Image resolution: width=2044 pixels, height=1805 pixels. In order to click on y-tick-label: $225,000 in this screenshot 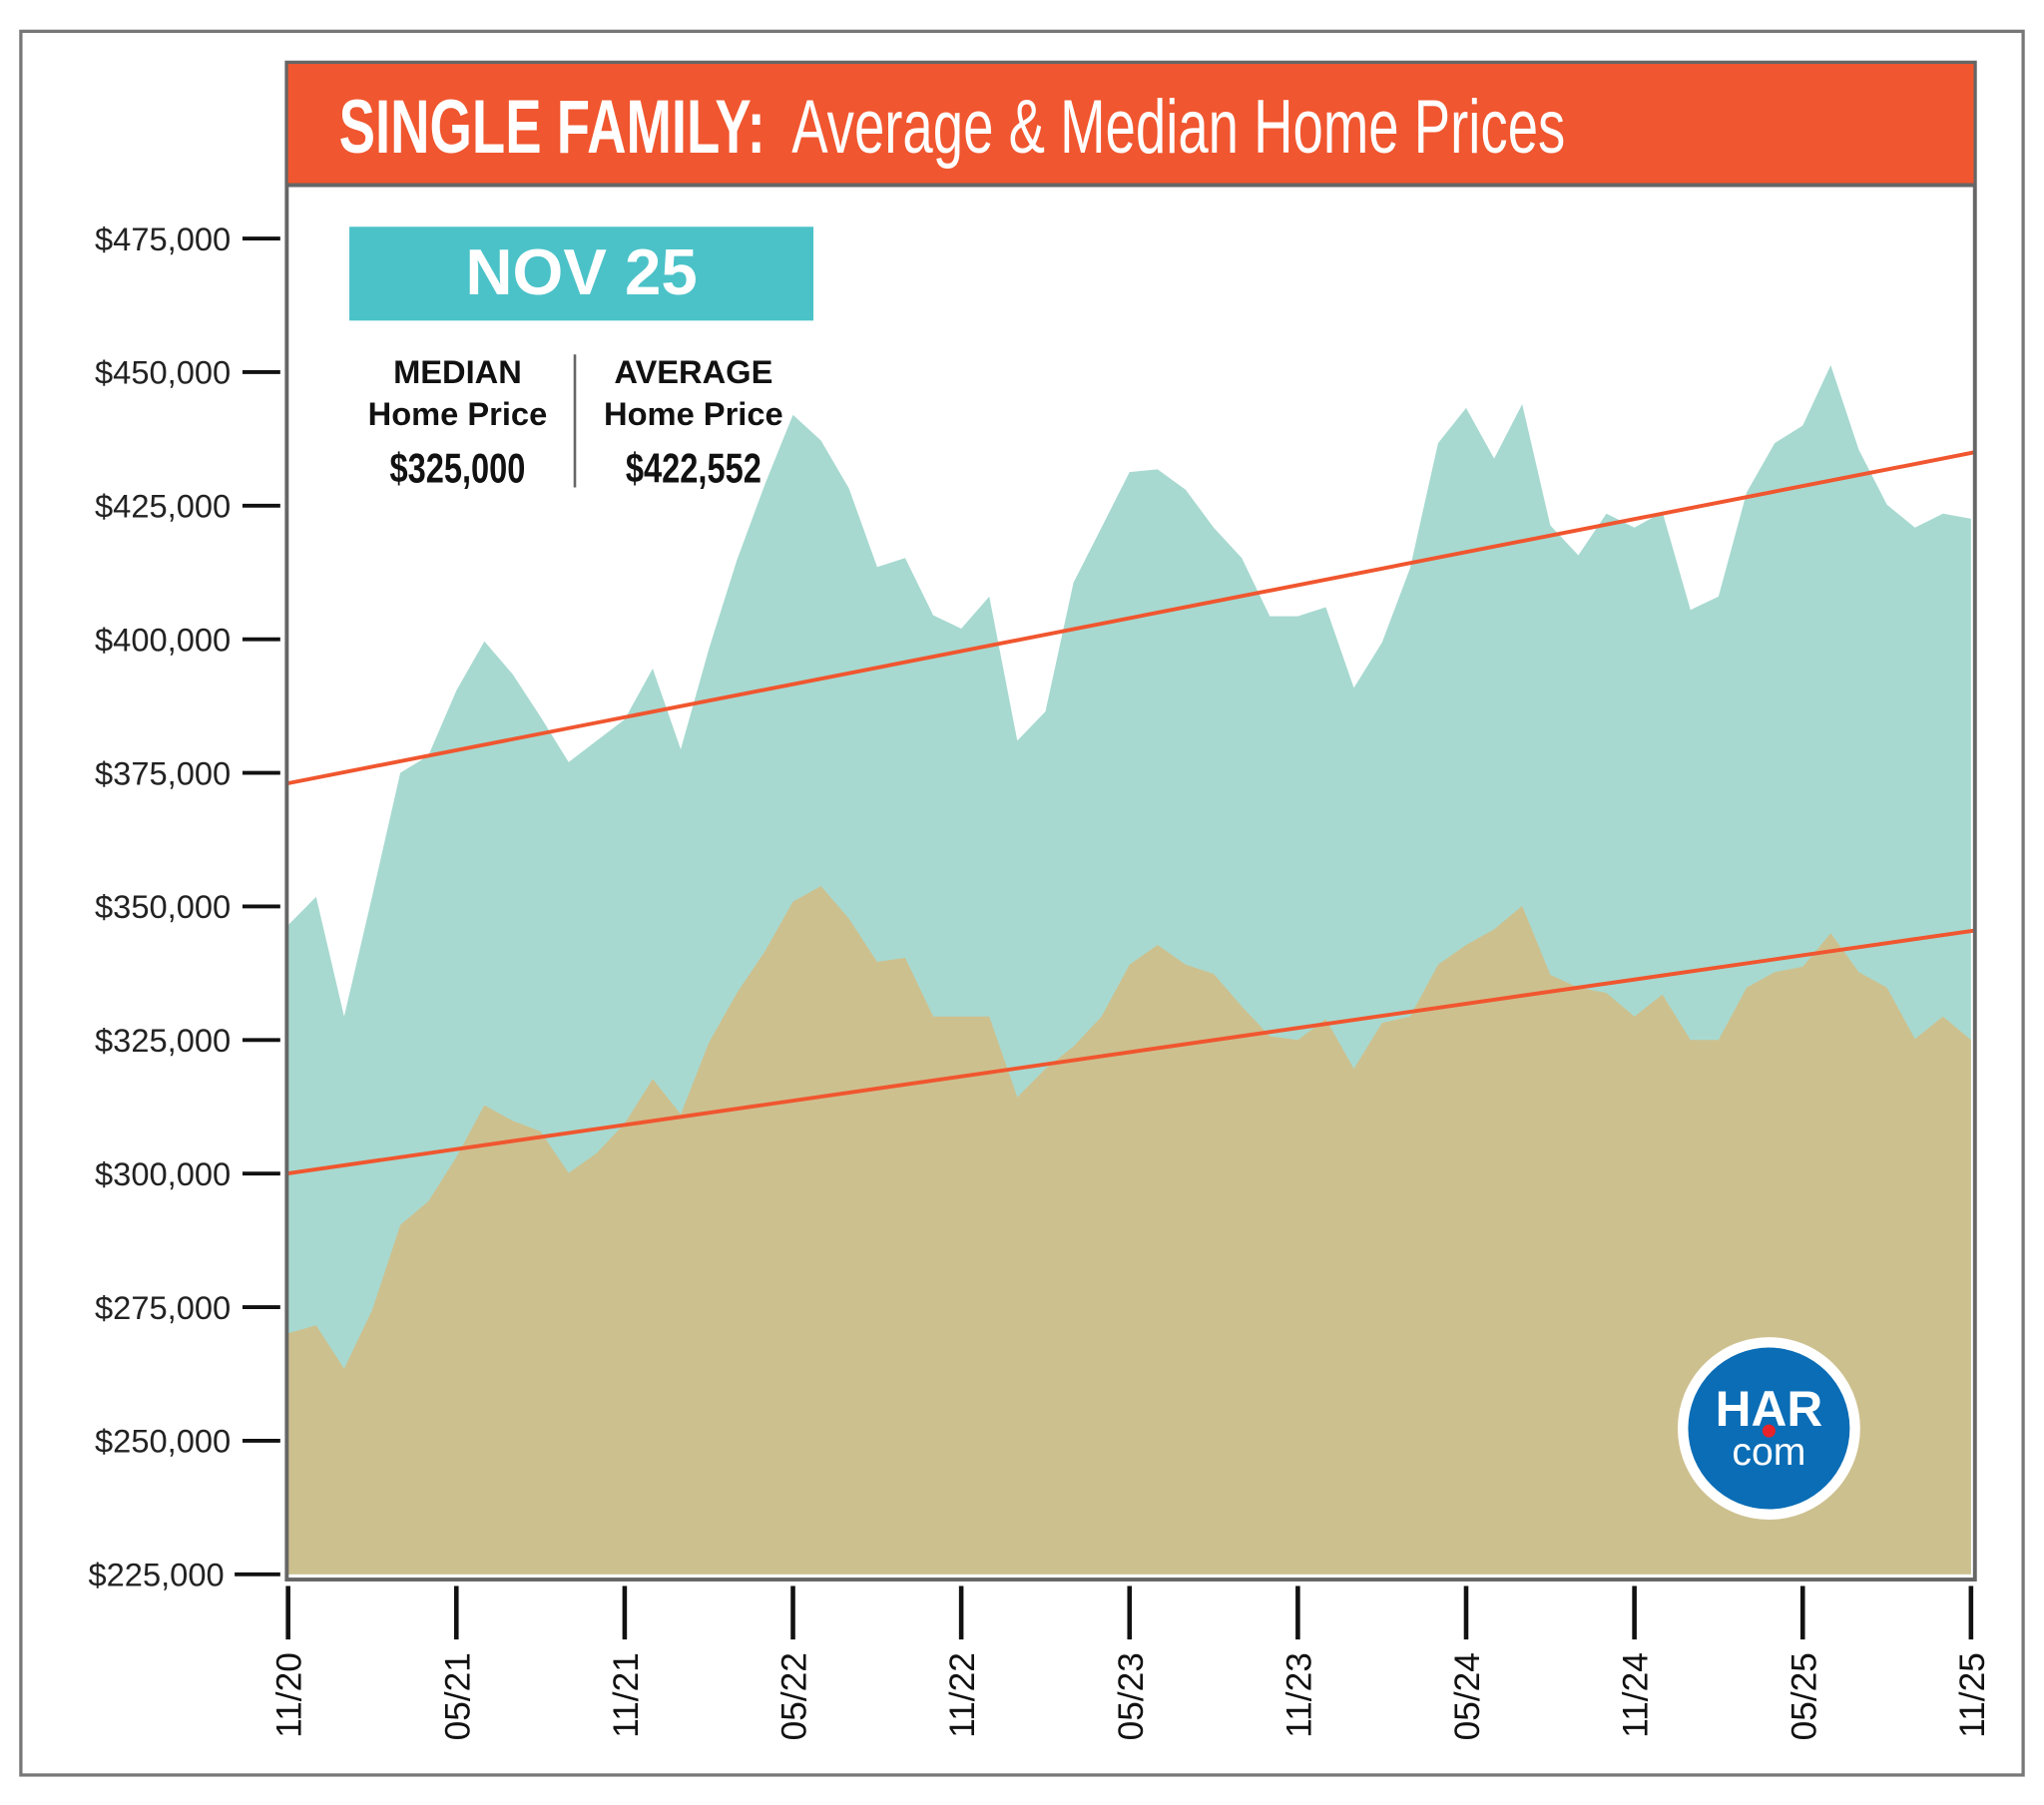, I will do `click(156, 1575)`.